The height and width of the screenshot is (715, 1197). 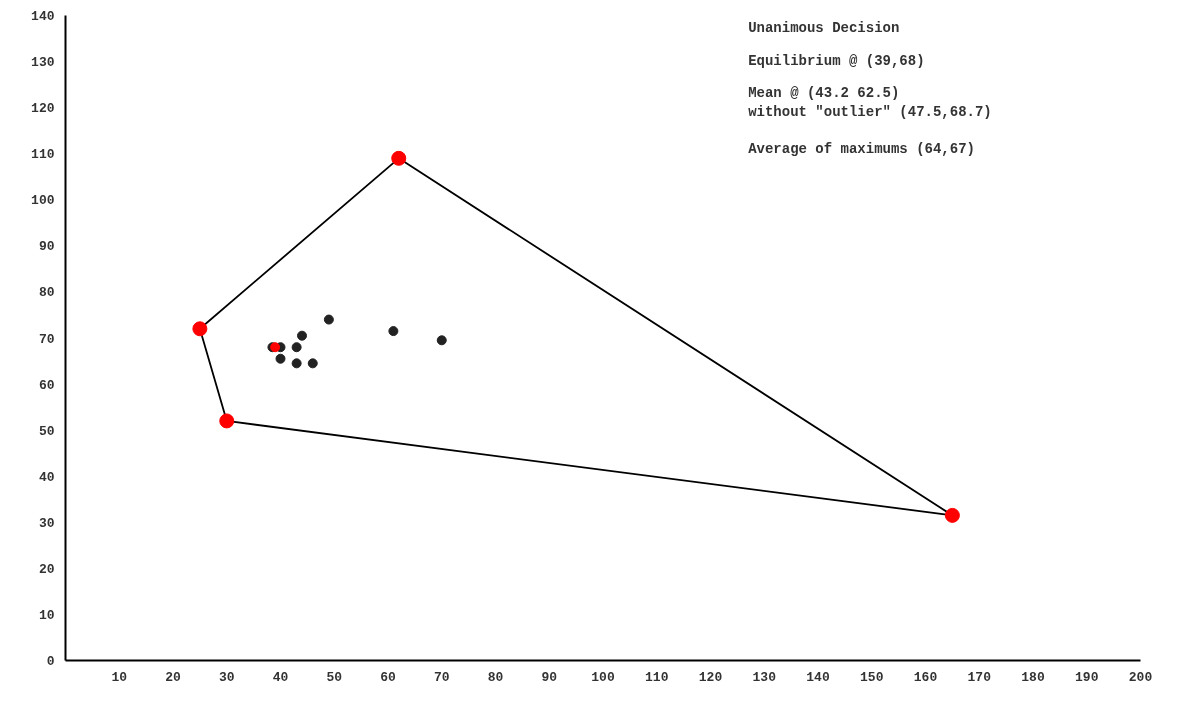 What do you see at coordinates (46, 523) in the screenshot?
I see `y-tick-label: 30` at bounding box center [46, 523].